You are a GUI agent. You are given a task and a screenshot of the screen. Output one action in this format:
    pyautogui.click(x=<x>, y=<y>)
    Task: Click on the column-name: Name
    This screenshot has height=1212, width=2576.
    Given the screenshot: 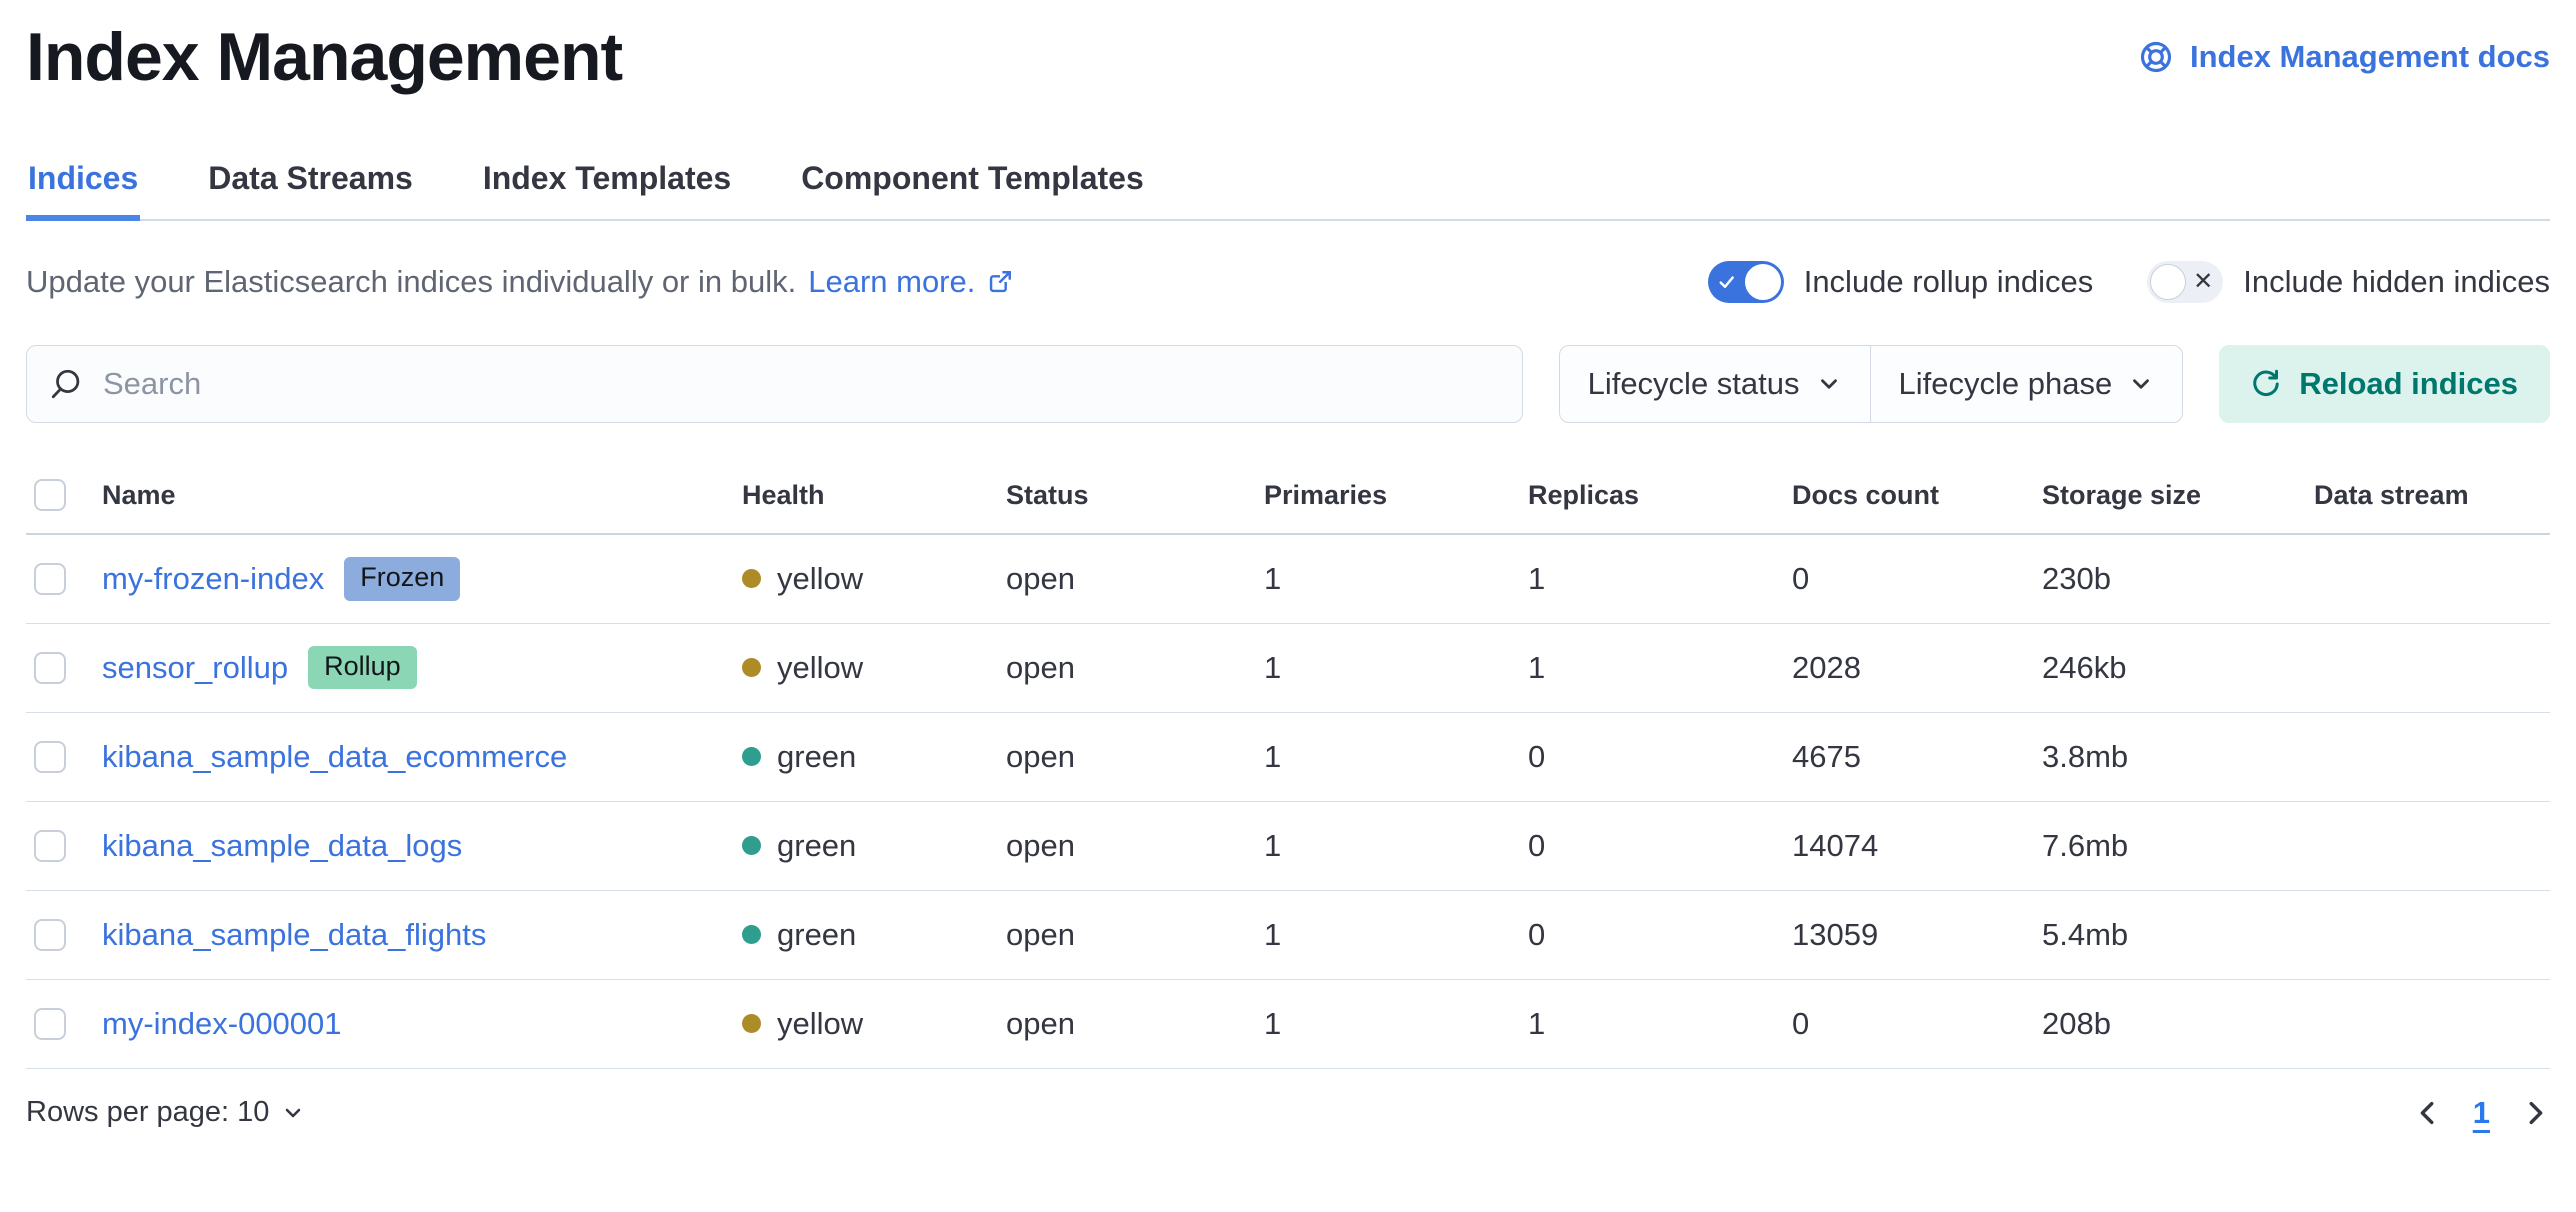 What is the action you would take?
    pyautogui.click(x=422, y=501)
    